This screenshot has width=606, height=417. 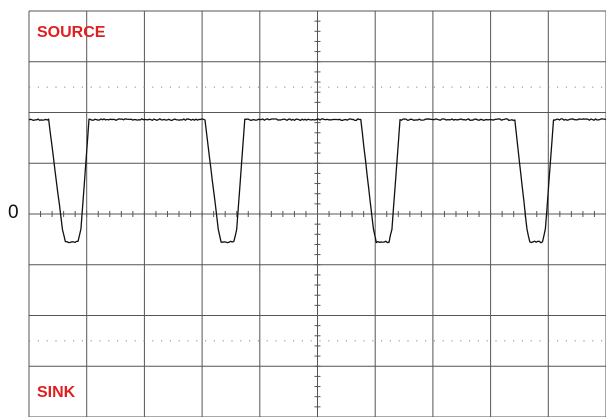 What do you see at coordinates (71, 32) in the screenshot?
I see `source-label: SOURCE` at bounding box center [71, 32].